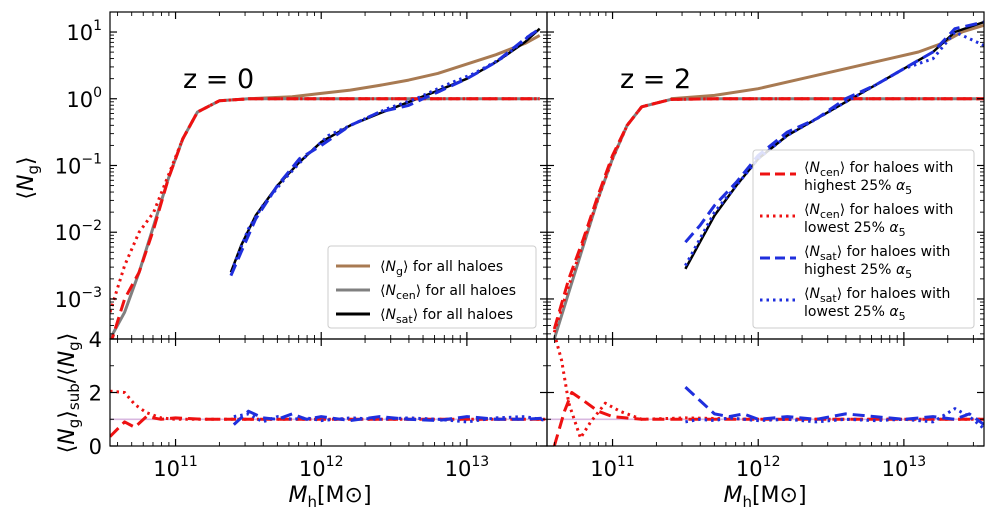  I want to click on xlabel-left: Mh[M⊙], so click(329, 497).